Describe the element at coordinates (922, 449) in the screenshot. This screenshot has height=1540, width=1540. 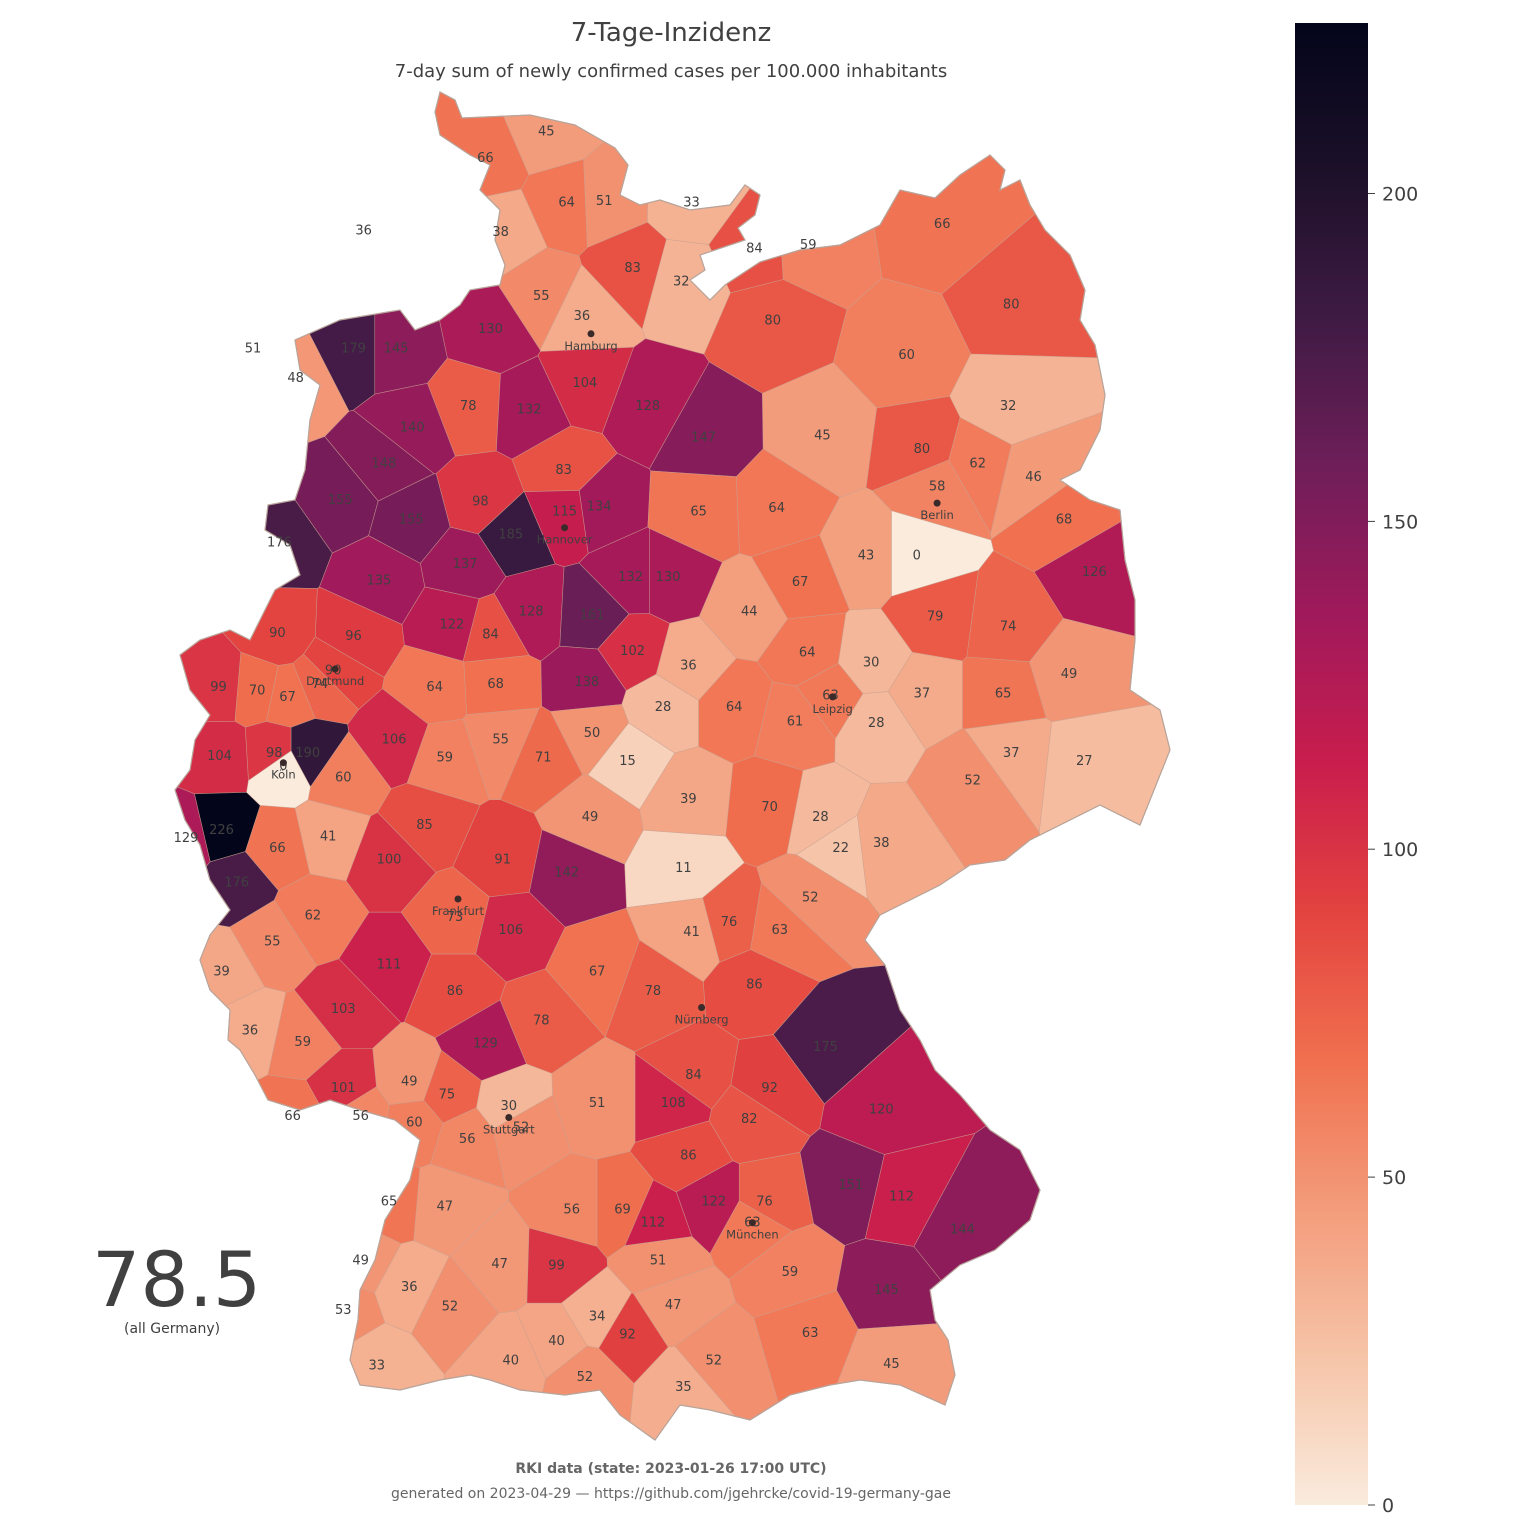
I see `district-value-label: 80` at that location.